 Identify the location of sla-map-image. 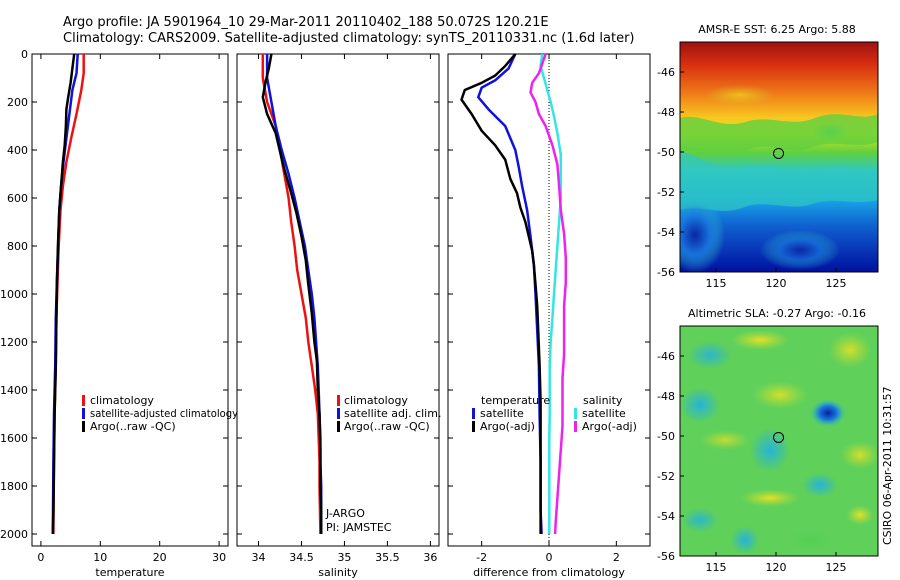
(779, 441).